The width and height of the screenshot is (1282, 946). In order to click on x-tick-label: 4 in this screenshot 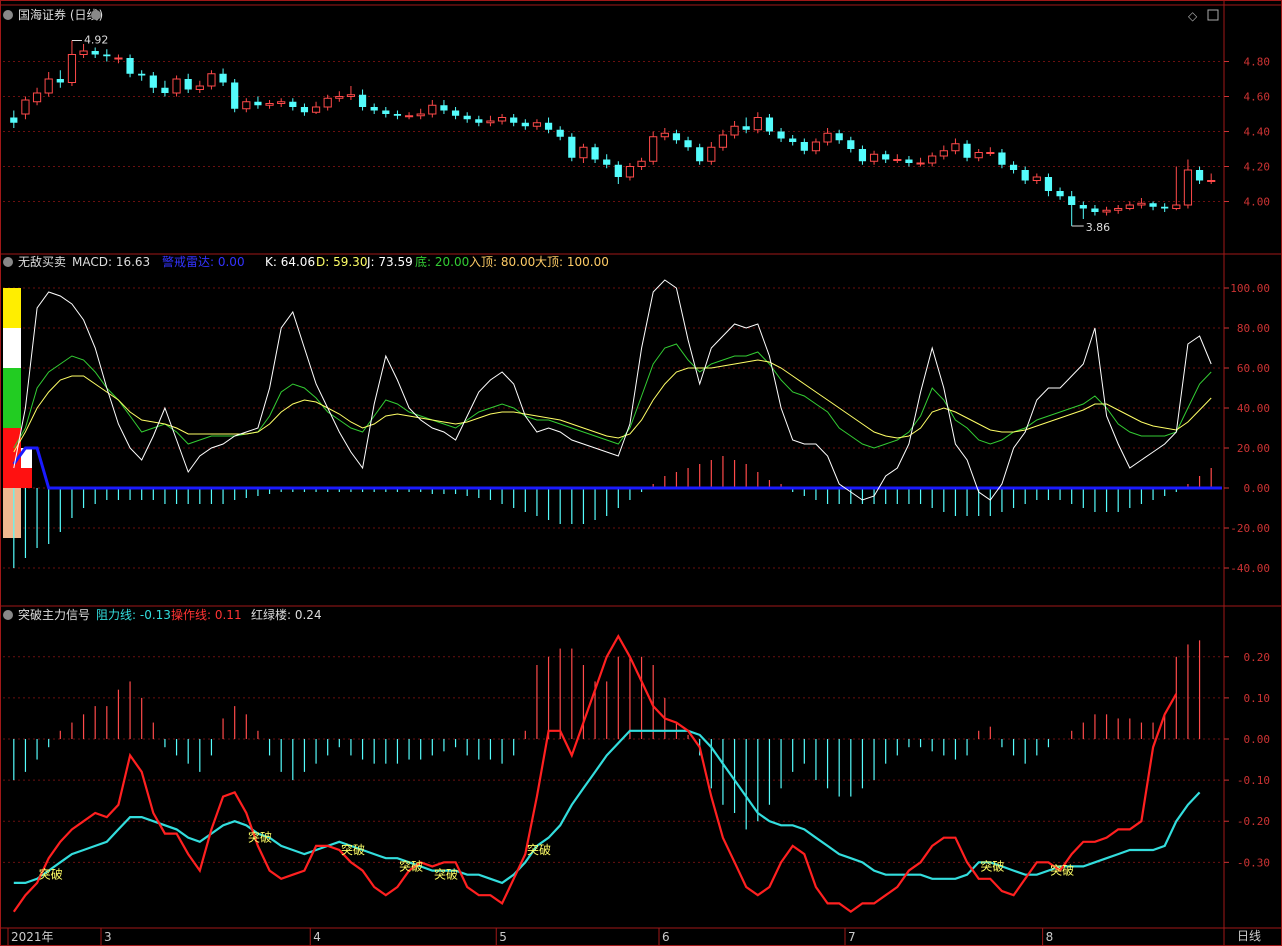, I will do `click(317, 937)`.